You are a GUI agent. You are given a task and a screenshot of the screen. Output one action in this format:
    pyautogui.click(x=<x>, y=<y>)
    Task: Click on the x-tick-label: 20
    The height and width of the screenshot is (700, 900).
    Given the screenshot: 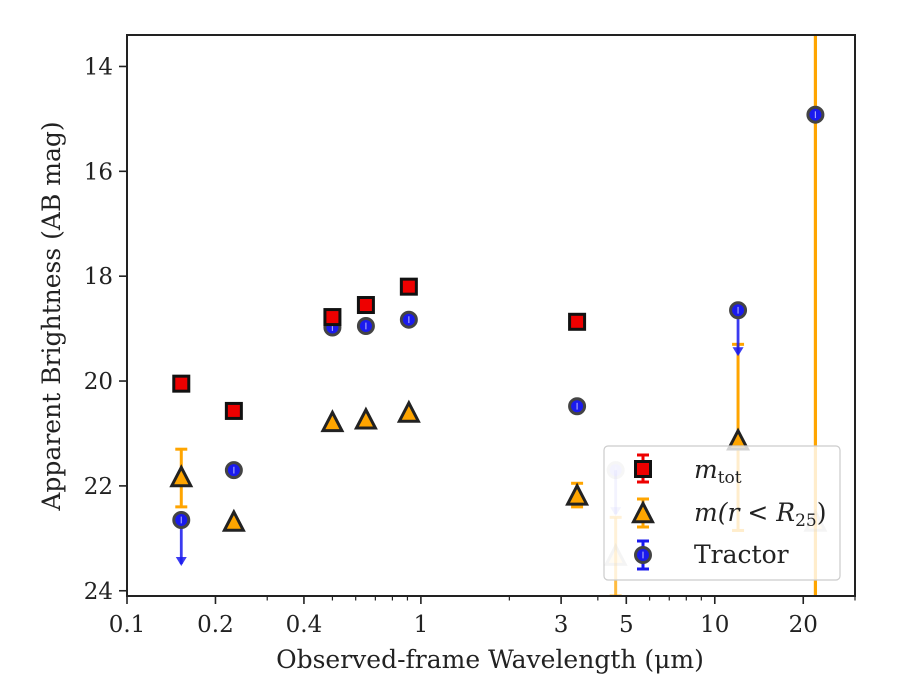 What is the action you would take?
    pyautogui.click(x=803, y=625)
    